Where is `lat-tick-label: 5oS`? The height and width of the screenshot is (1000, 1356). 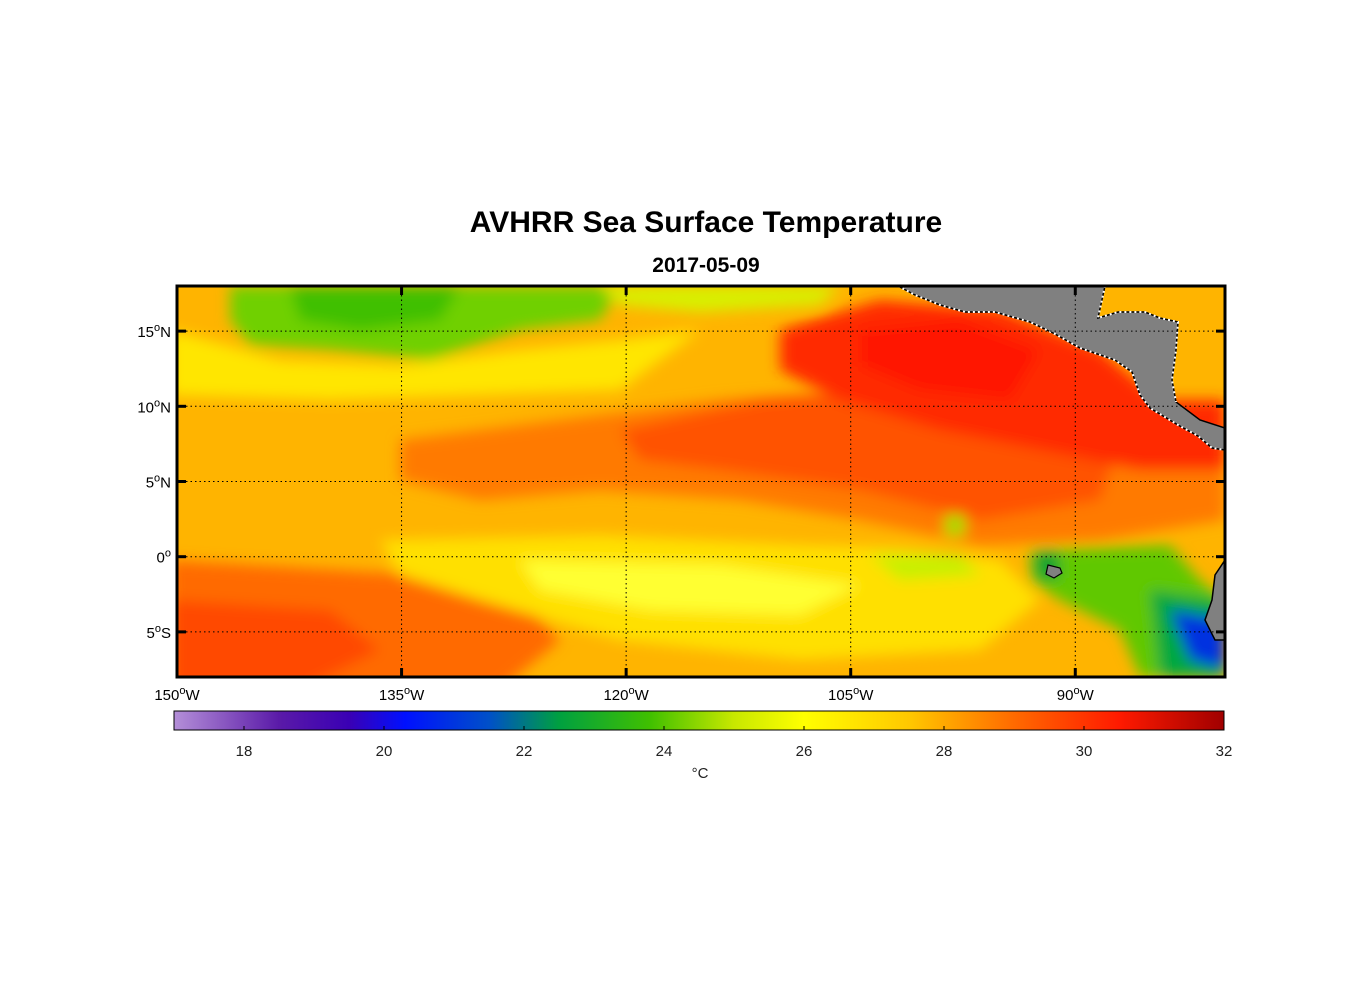
lat-tick-label: 5oS is located at coordinates (159, 632).